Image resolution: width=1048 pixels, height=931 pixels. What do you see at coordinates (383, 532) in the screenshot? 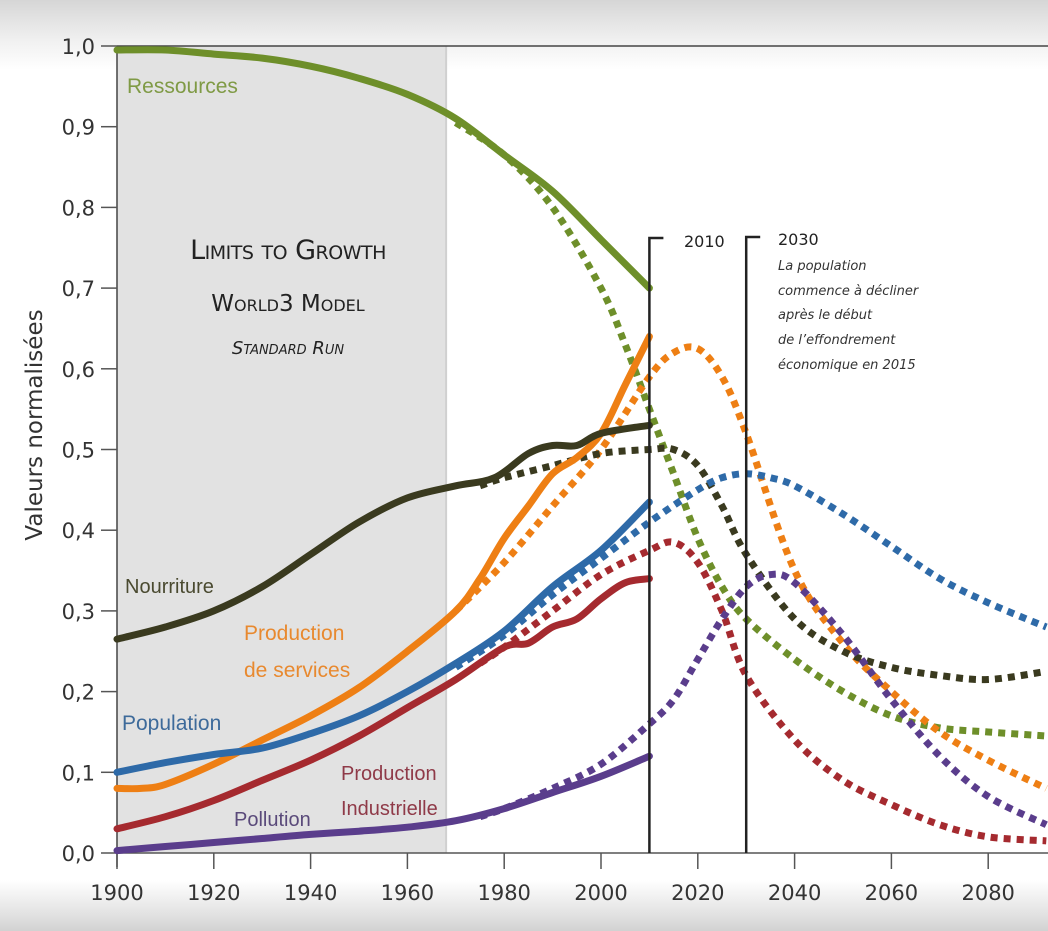
I see `observed-line-nourriture` at bounding box center [383, 532].